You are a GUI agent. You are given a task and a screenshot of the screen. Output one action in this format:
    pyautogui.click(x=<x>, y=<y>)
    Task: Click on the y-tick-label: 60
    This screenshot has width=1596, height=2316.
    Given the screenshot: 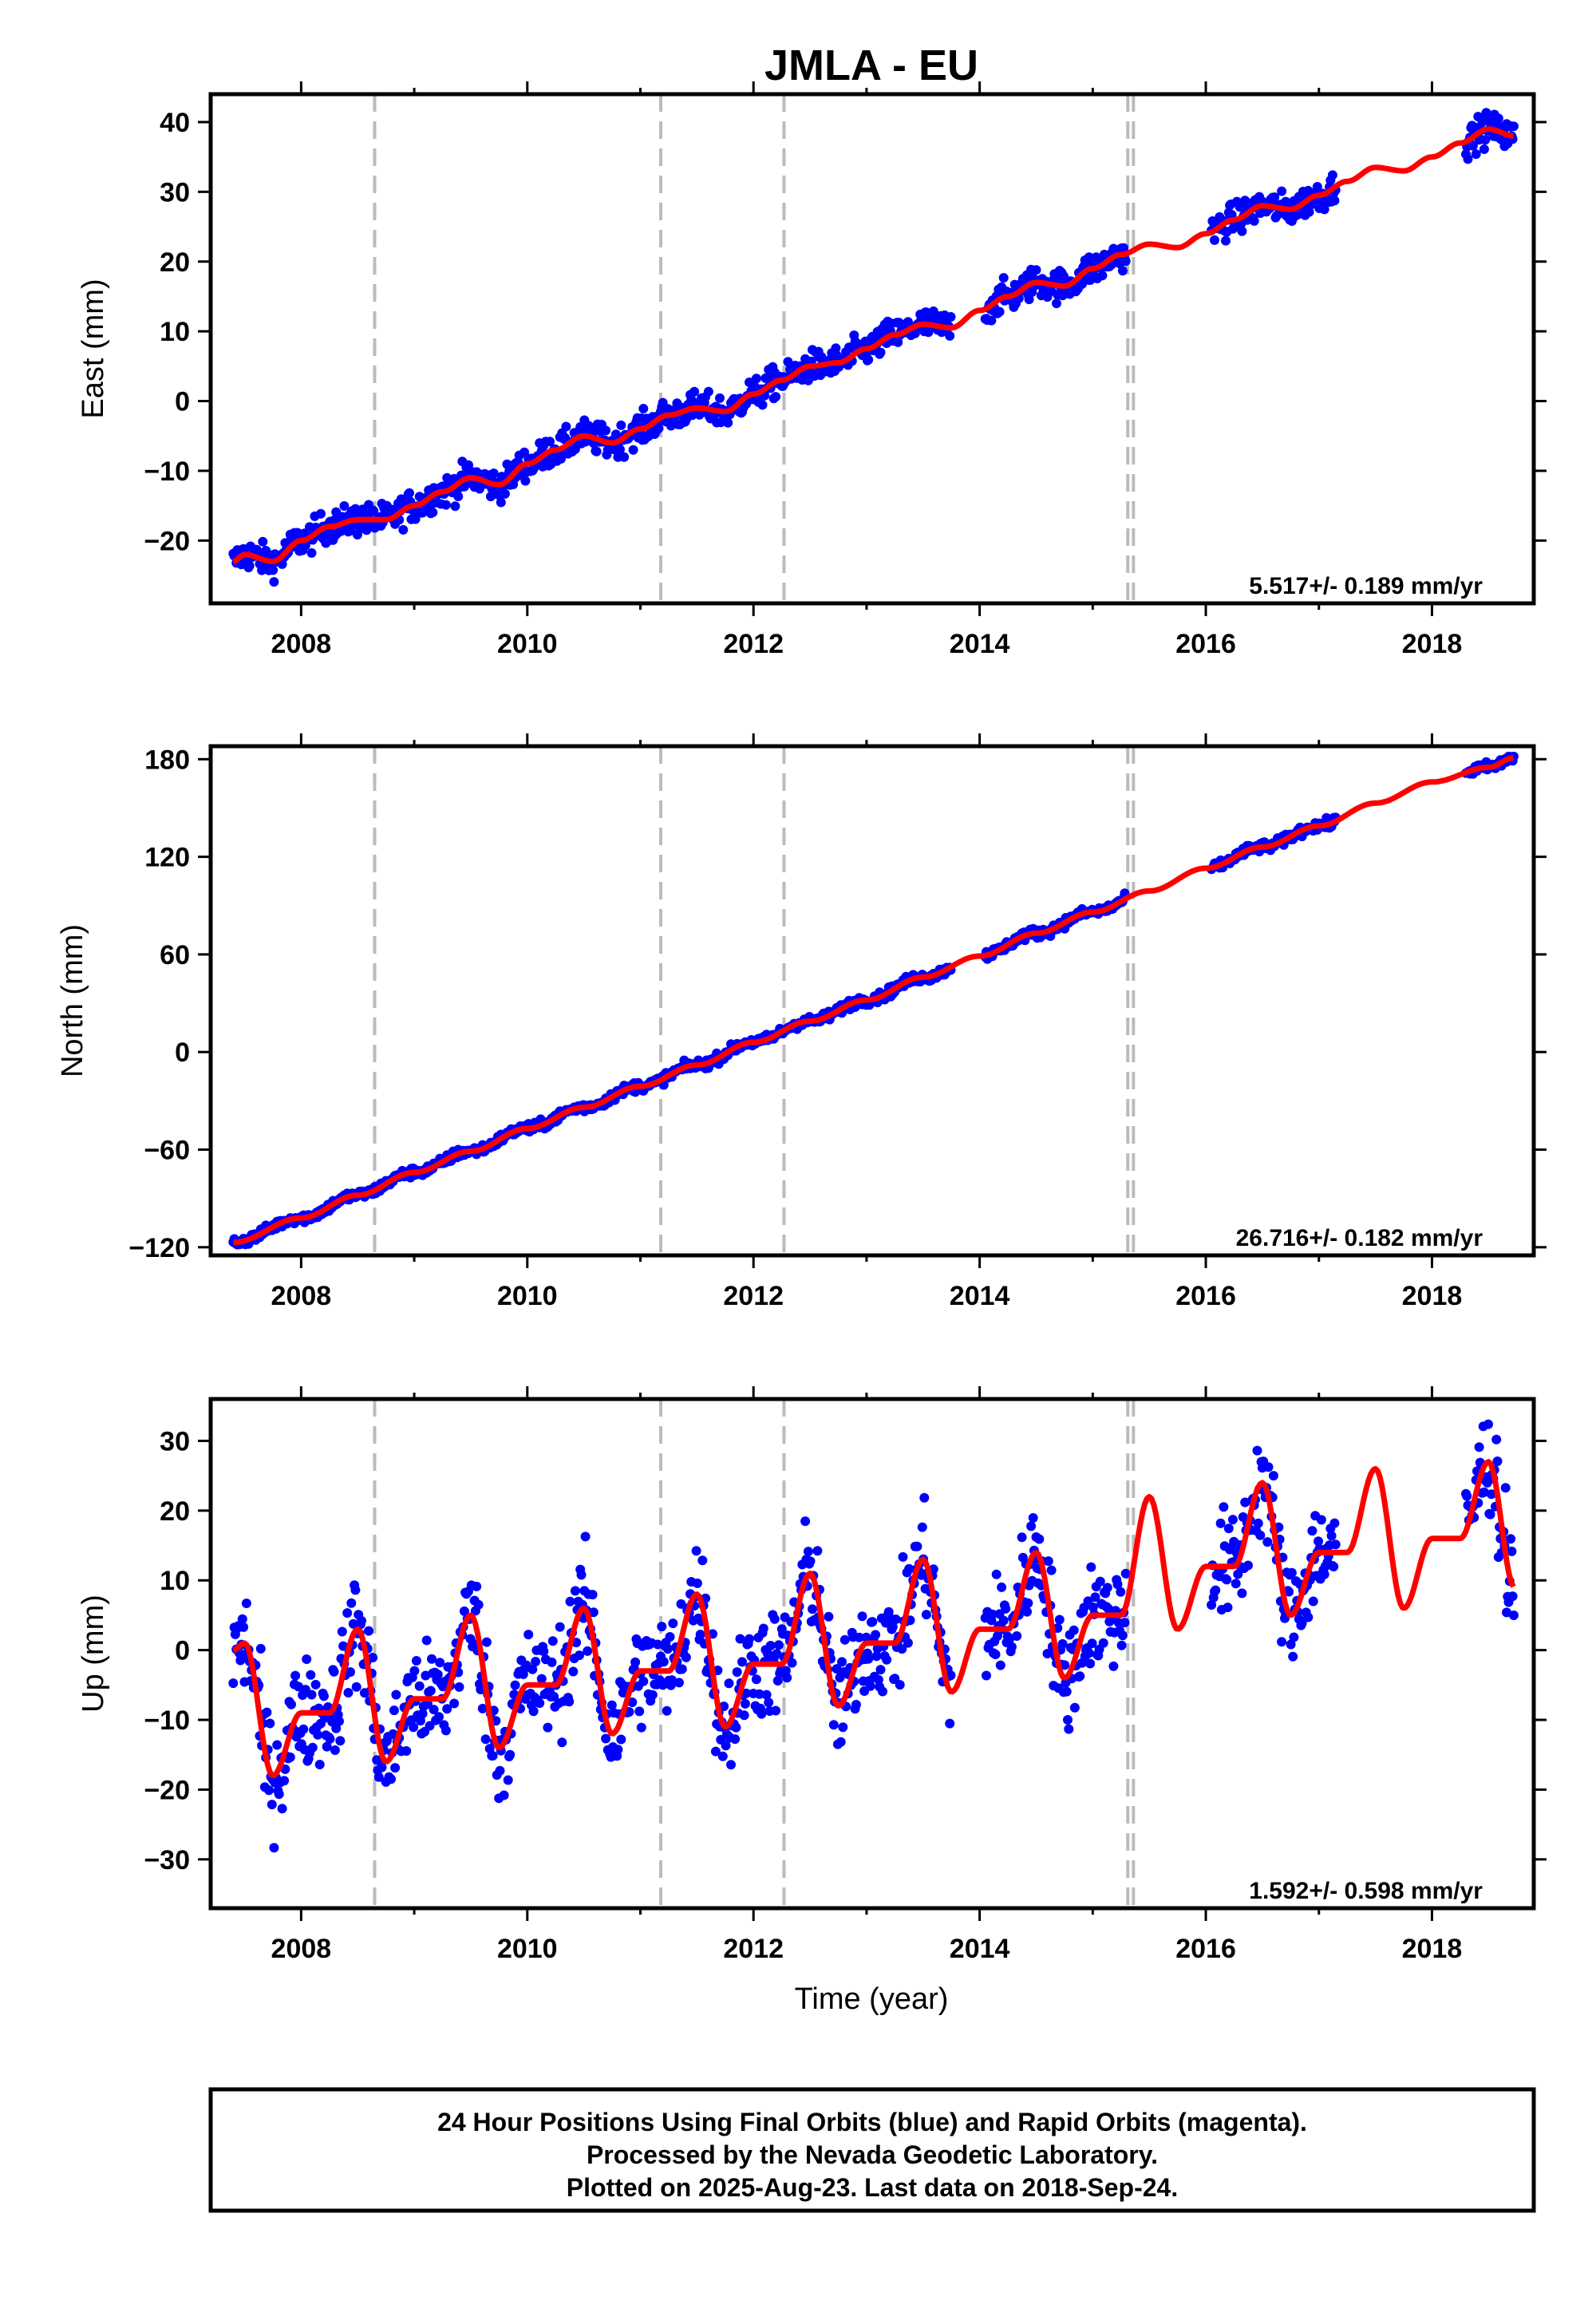 What is the action you would take?
    pyautogui.click(x=175, y=955)
    